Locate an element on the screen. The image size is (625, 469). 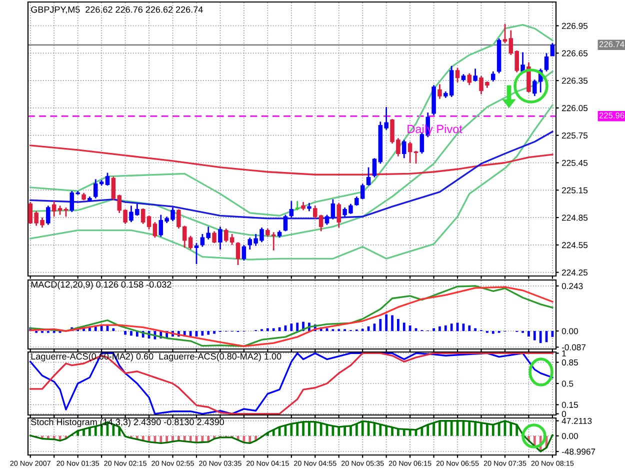
y-tick-label: 226.65 is located at coordinates (575, 53).